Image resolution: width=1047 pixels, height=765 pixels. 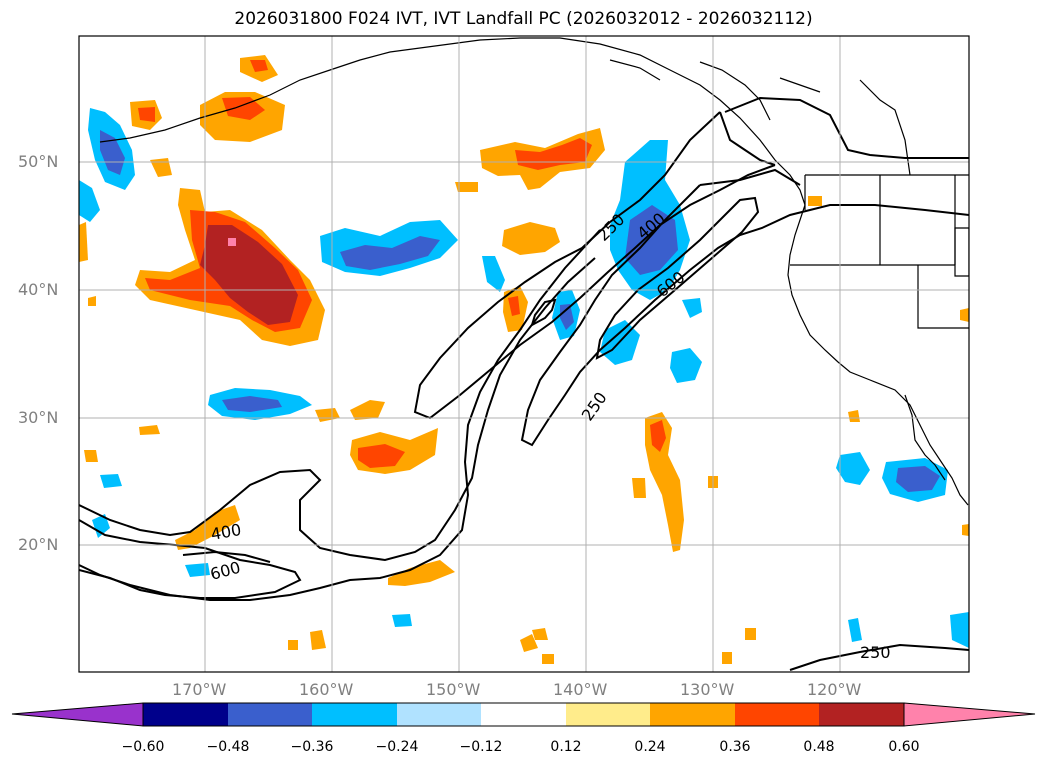 I want to click on colorbar-tick: 0.36, so click(x=735, y=747).